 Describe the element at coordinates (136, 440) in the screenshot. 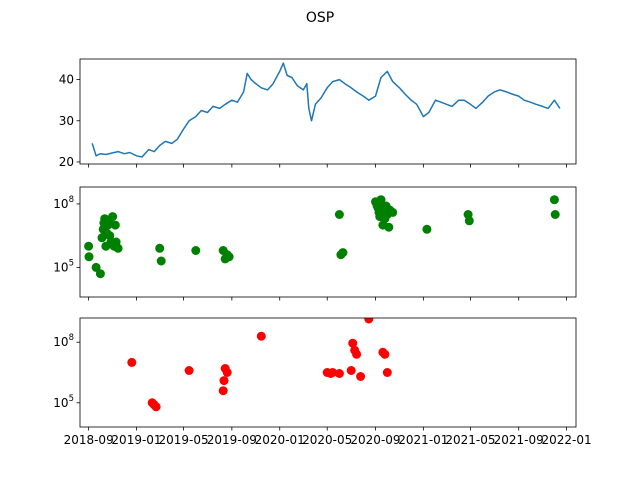

I see `x-tick-label: 2019-01` at that location.